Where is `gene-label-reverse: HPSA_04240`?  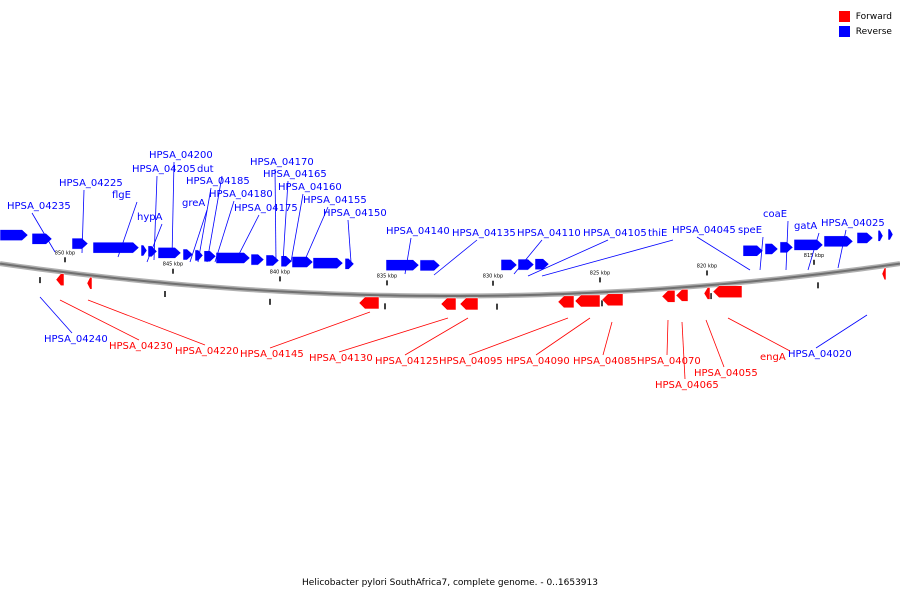
gene-label-reverse: HPSA_04240 is located at coordinates (76, 339).